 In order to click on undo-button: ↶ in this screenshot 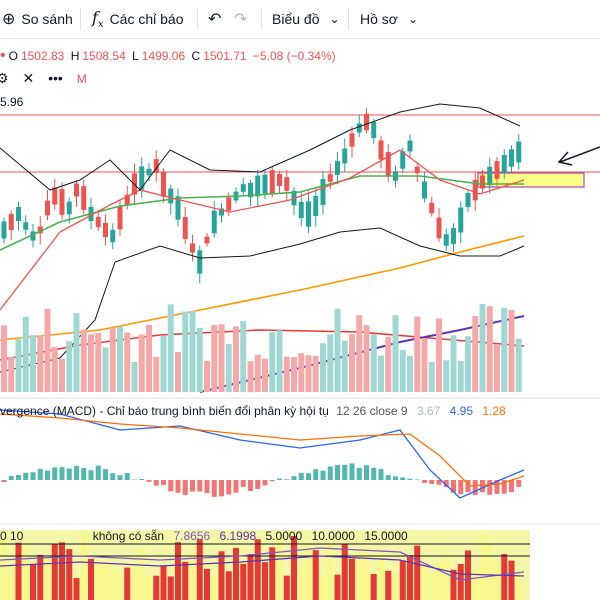, I will do `click(217, 19)`.